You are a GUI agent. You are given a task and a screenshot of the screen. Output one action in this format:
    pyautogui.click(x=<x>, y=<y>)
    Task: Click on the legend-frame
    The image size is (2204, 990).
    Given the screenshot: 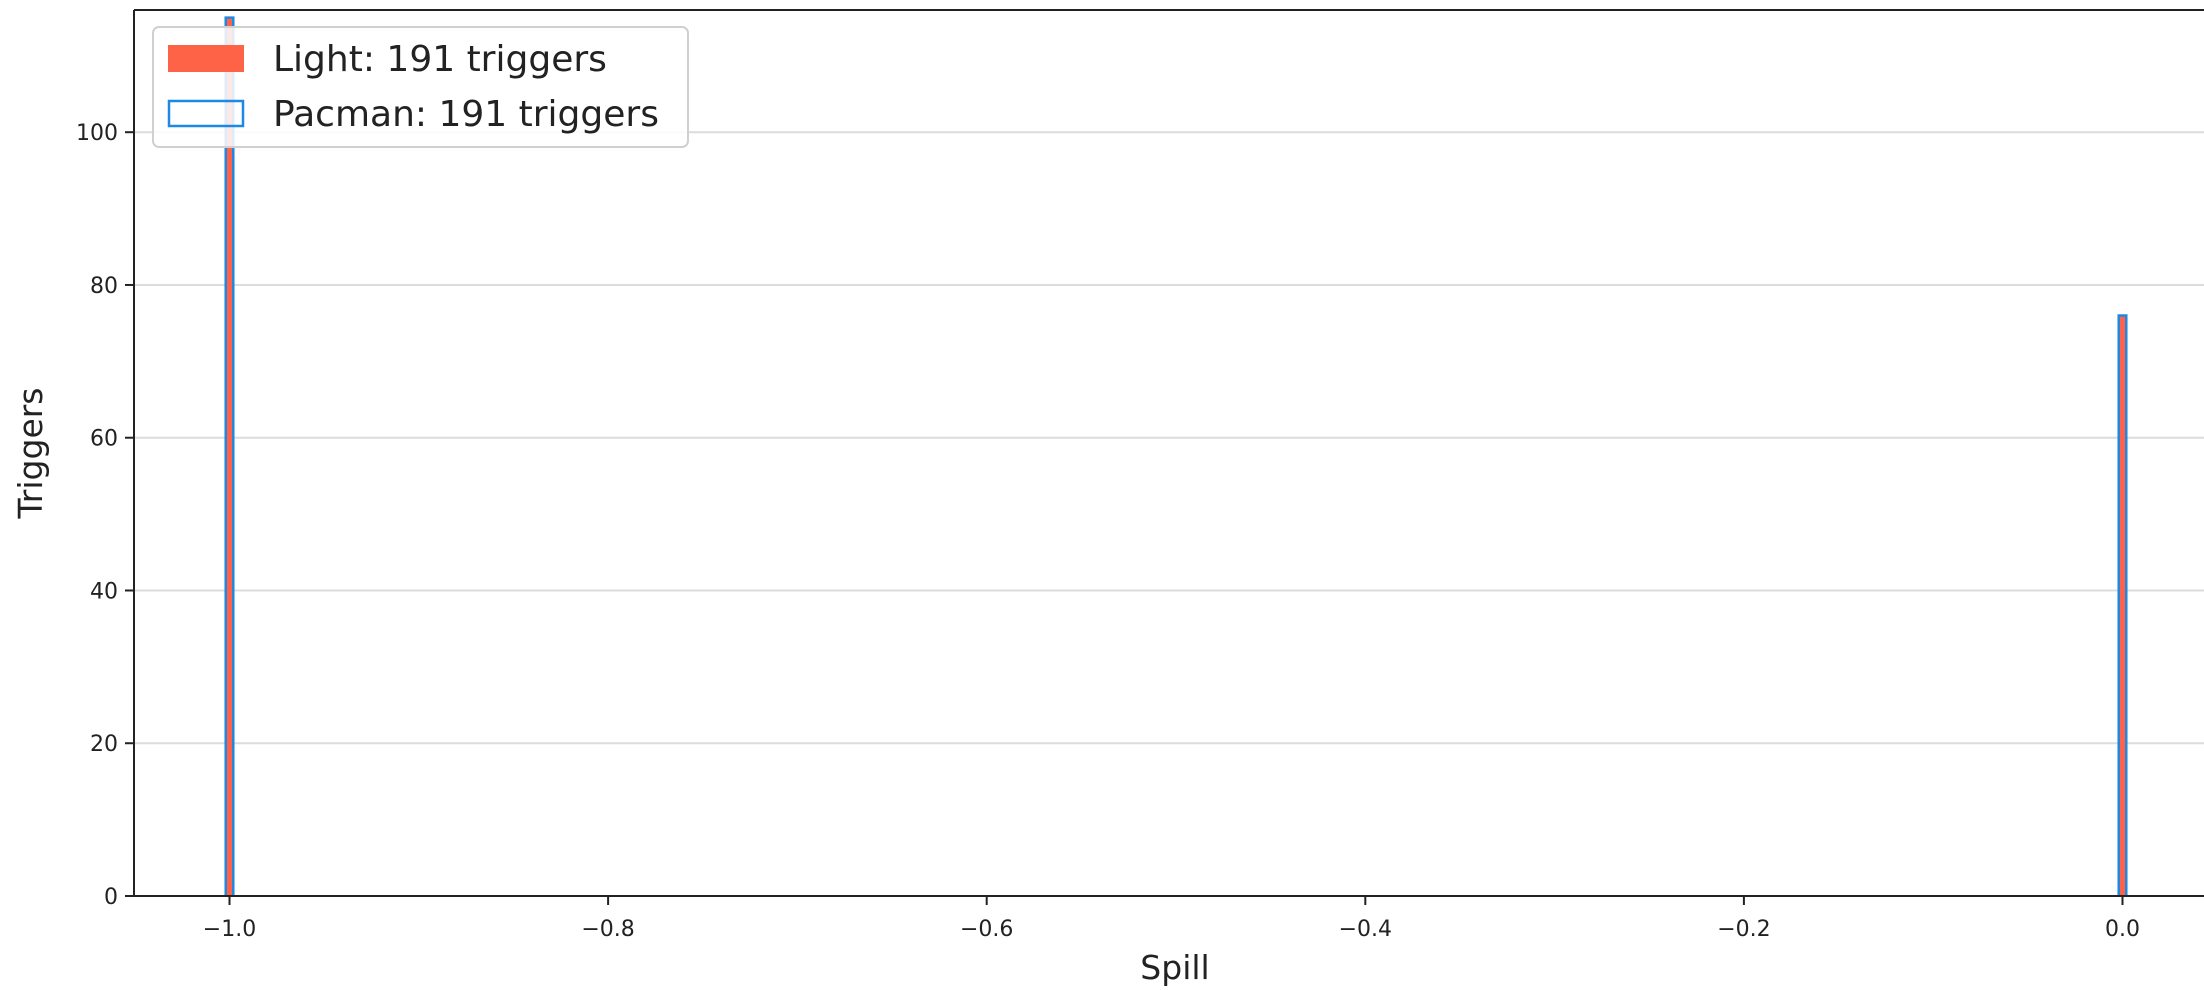 What is the action you would take?
    pyautogui.click(x=420, y=87)
    